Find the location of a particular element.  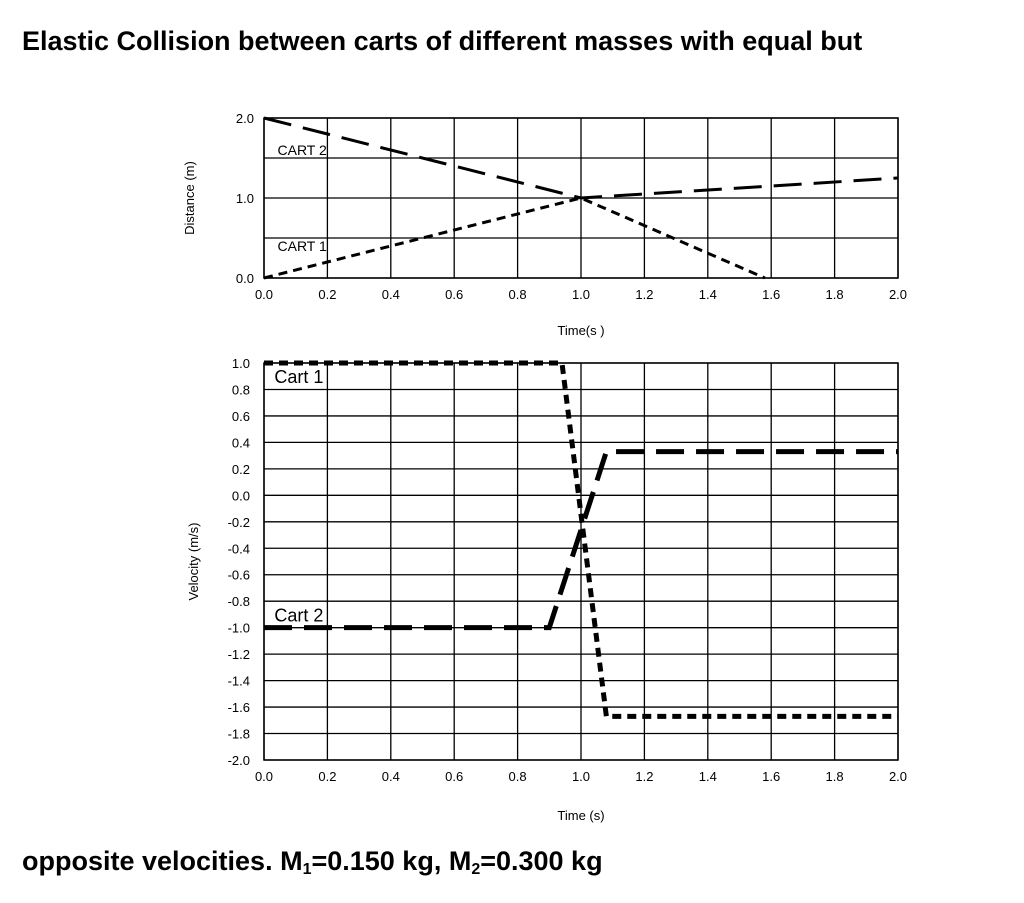

chart1-y-axis-label: Distance (m) is located at coordinates (189, 198).